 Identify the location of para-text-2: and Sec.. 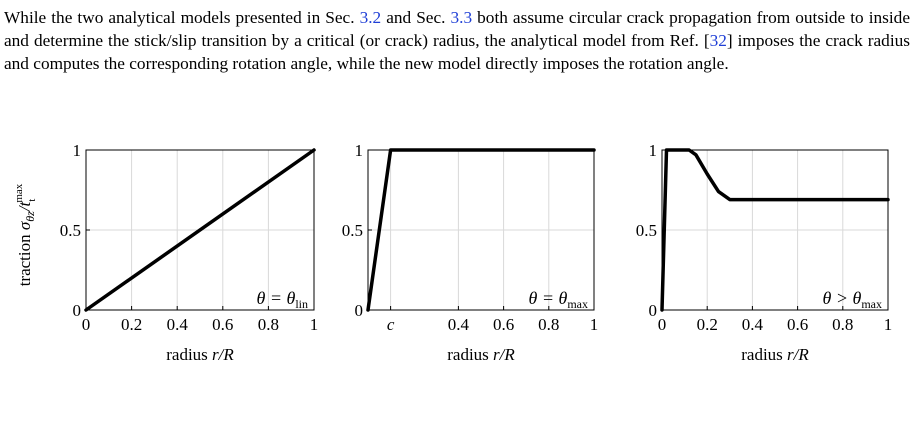
(416, 17).